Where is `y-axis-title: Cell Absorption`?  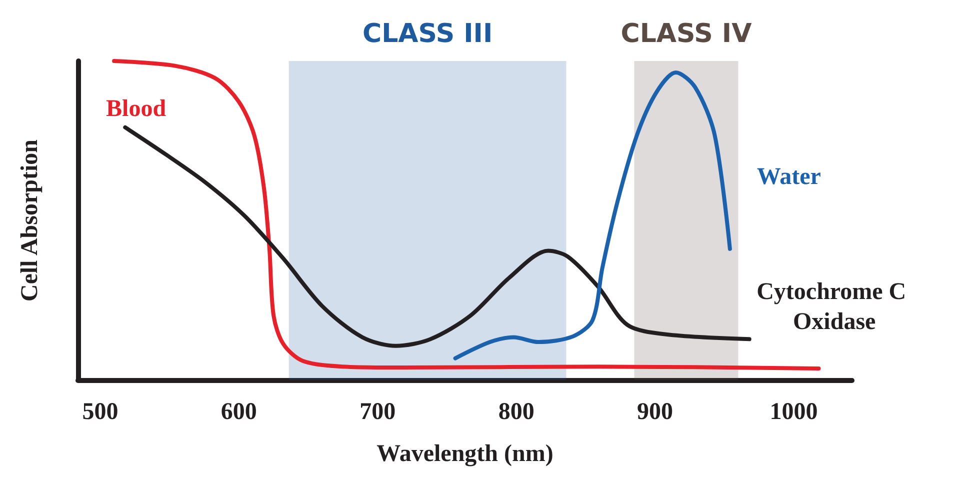 y-axis-title: Cell Absorption is located at coordinates (30, 220).